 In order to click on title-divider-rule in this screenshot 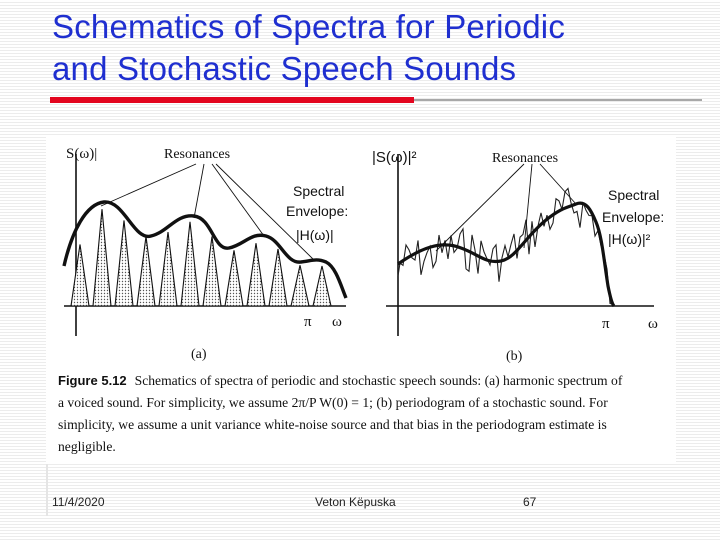, I will do `click(558, 100)`.